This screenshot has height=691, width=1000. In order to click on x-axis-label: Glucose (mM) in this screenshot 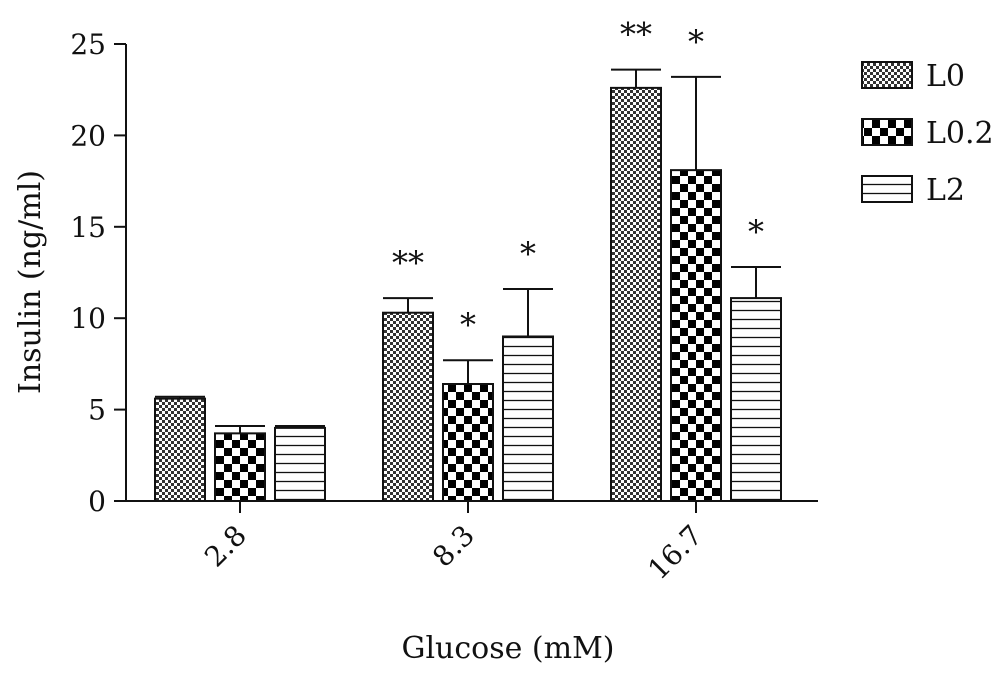, I will do `click(507, 648)`.